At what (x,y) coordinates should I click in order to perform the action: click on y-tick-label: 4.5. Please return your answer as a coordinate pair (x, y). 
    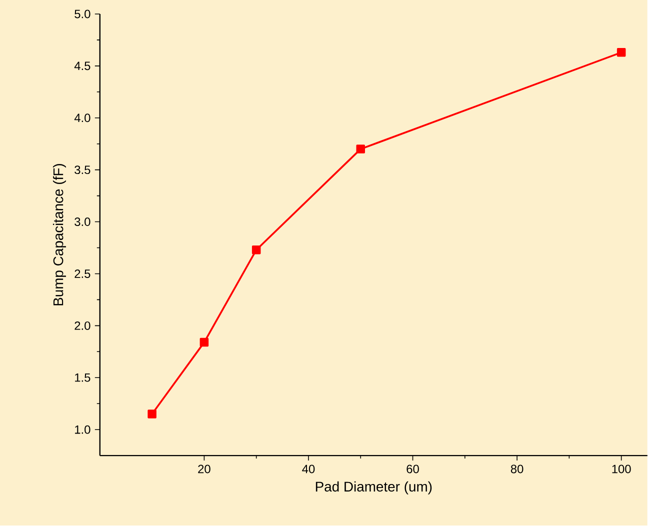
    Looking at the image, I should click on (82, 66).